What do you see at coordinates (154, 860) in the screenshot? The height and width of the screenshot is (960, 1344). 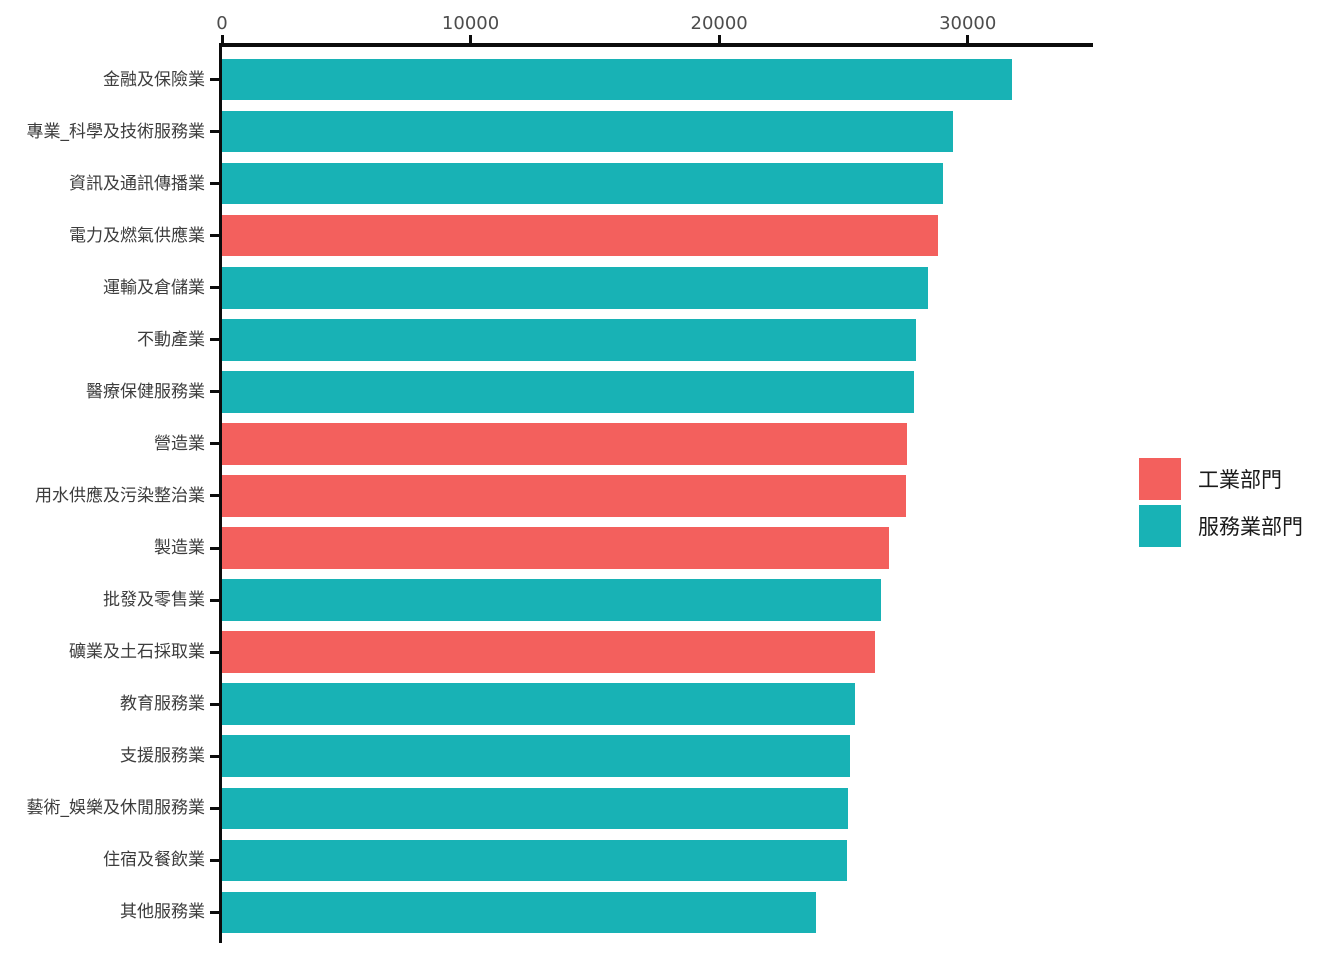 I see `category-label: 住宿及餐飲業` at bounding box center [154, 860].